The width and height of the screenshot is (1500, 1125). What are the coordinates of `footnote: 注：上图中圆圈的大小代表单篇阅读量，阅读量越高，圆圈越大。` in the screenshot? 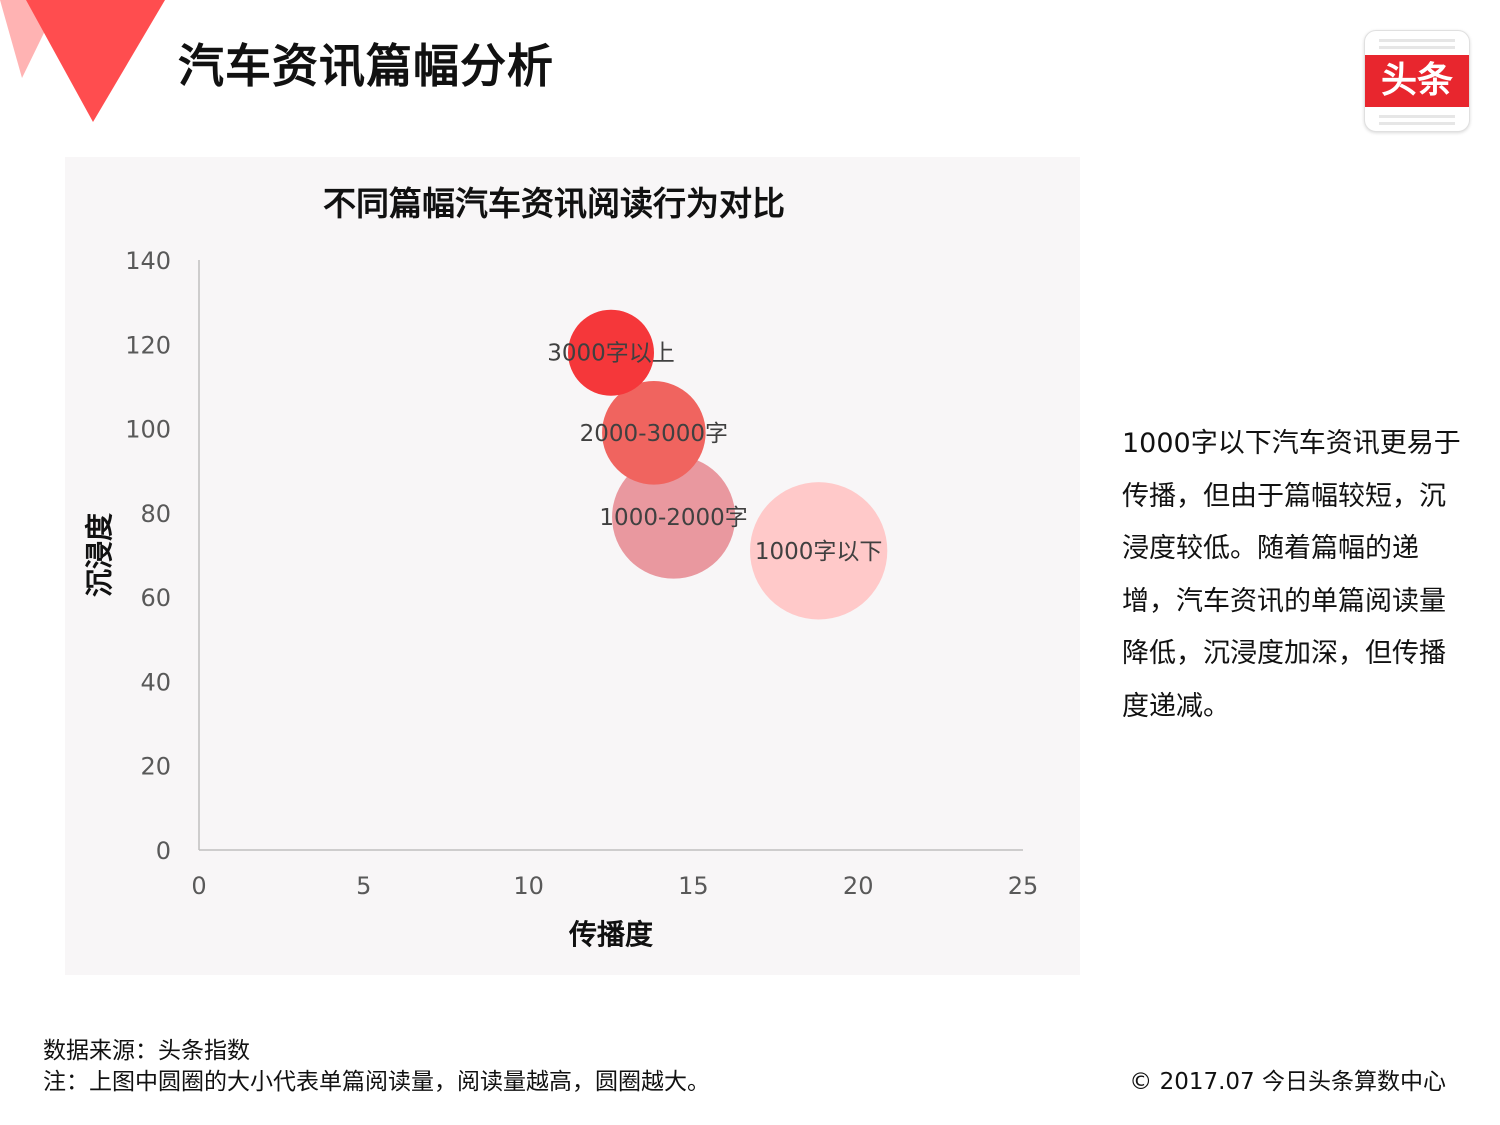 It's located at (376, 1082).